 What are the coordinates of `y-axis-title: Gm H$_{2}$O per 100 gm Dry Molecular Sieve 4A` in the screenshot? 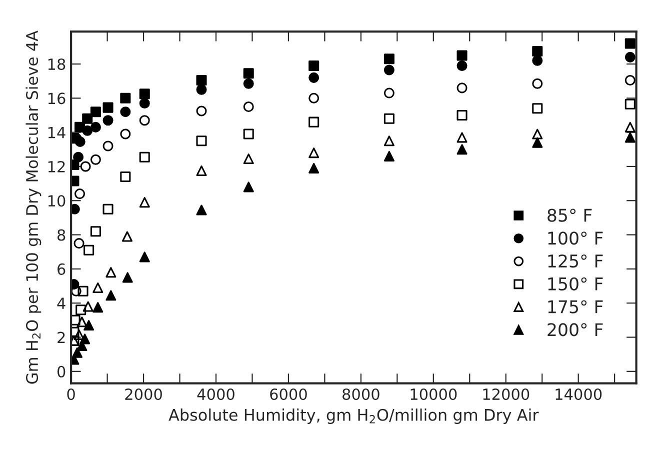 It's located at (34, 207).